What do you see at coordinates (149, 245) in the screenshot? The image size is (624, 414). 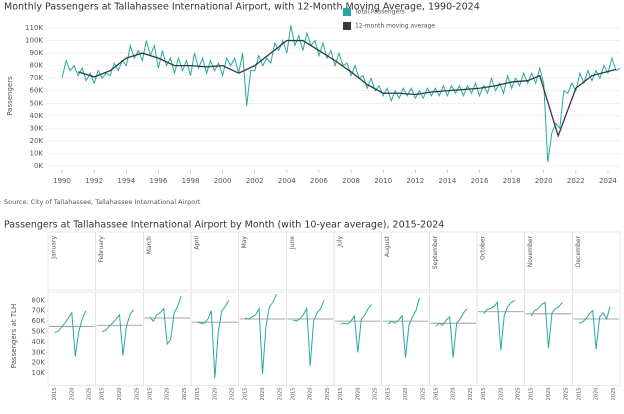 I see `month-label: March` at bounding box center [149, 245].